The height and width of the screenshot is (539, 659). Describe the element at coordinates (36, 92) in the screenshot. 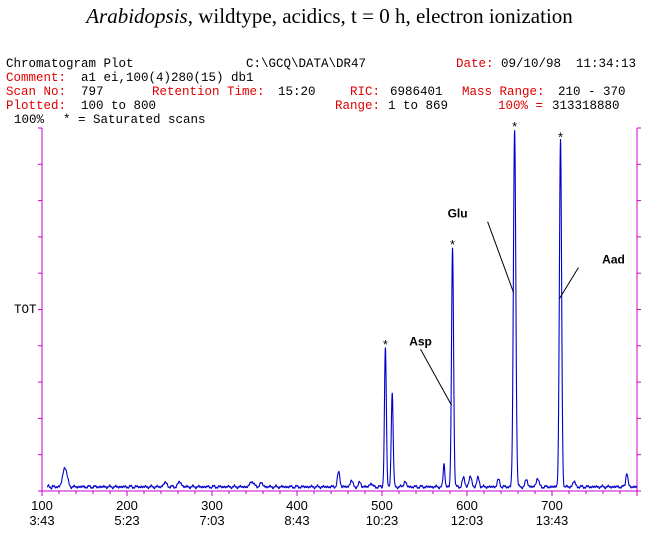

I see `scan-label: Scan No:` at that location.